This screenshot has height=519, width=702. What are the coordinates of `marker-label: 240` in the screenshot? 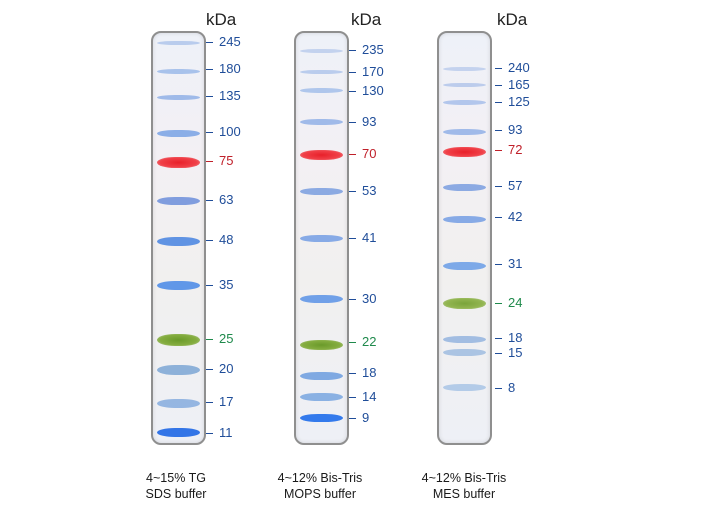 It's located at (519, 67).